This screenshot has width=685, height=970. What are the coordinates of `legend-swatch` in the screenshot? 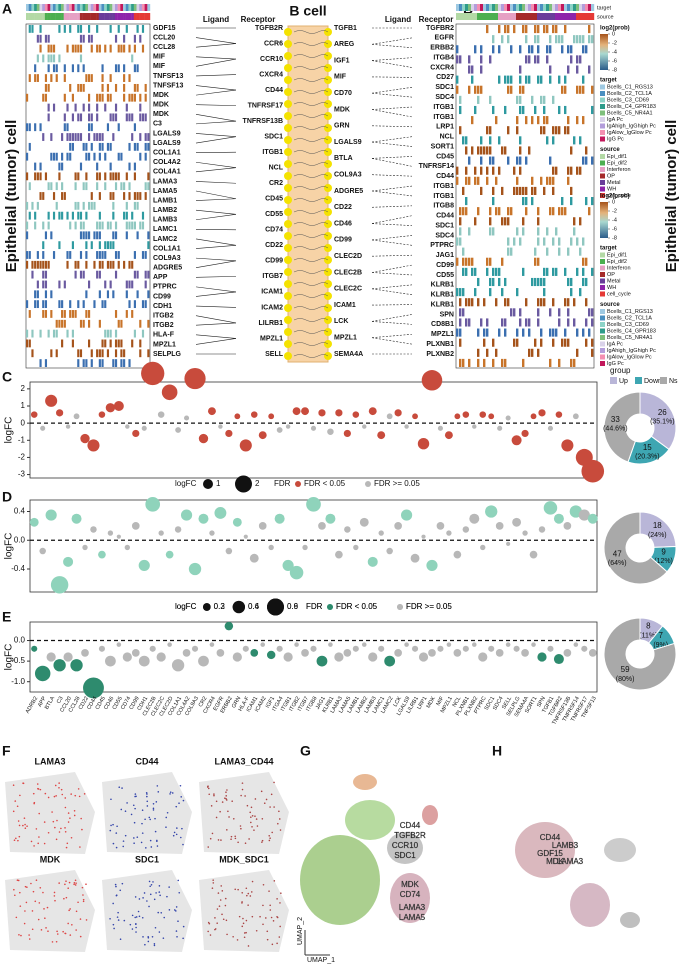 It's located at (602, 363).